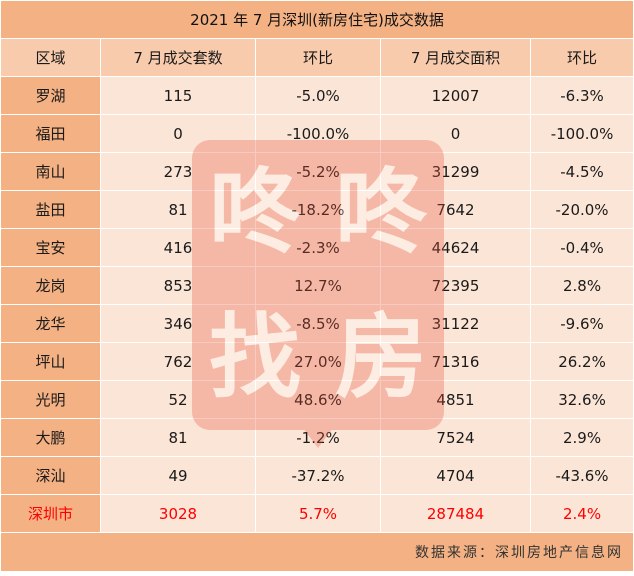 This screenshot has height=576, width=634. I want to click on units-mom-cell: -5.2%, so click(318, 171).